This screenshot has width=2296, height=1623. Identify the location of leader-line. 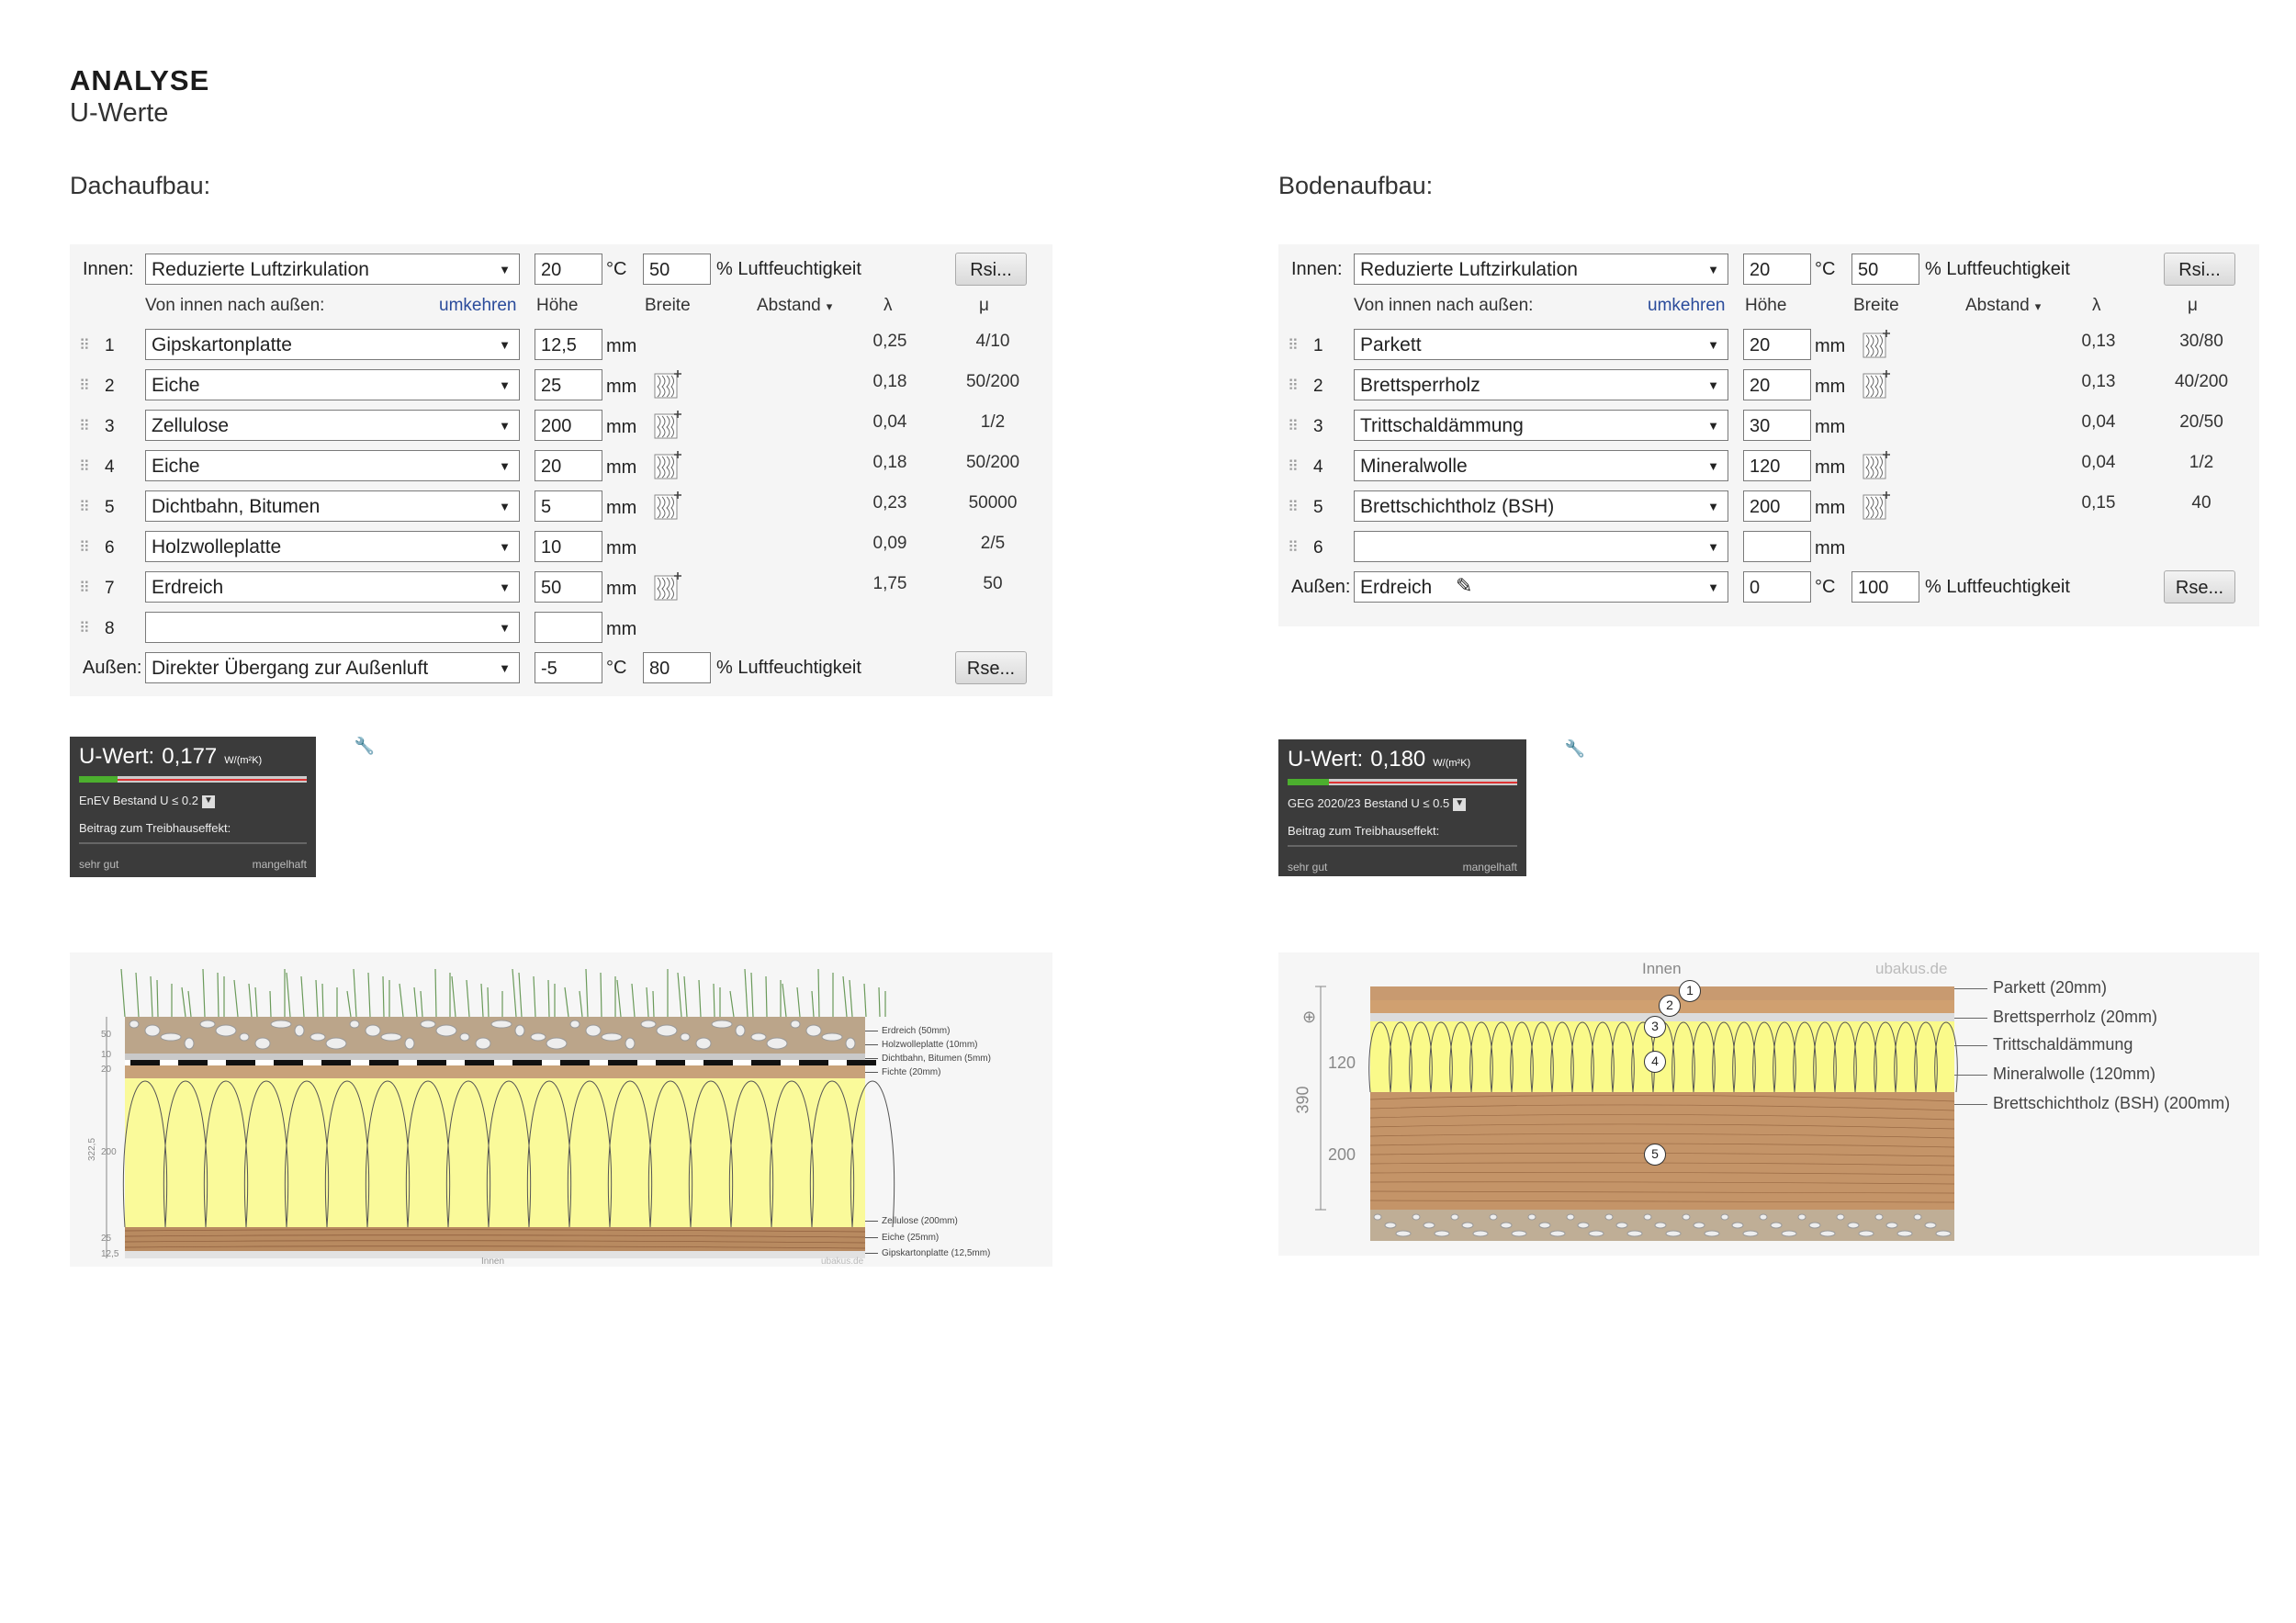
(871, 1058).